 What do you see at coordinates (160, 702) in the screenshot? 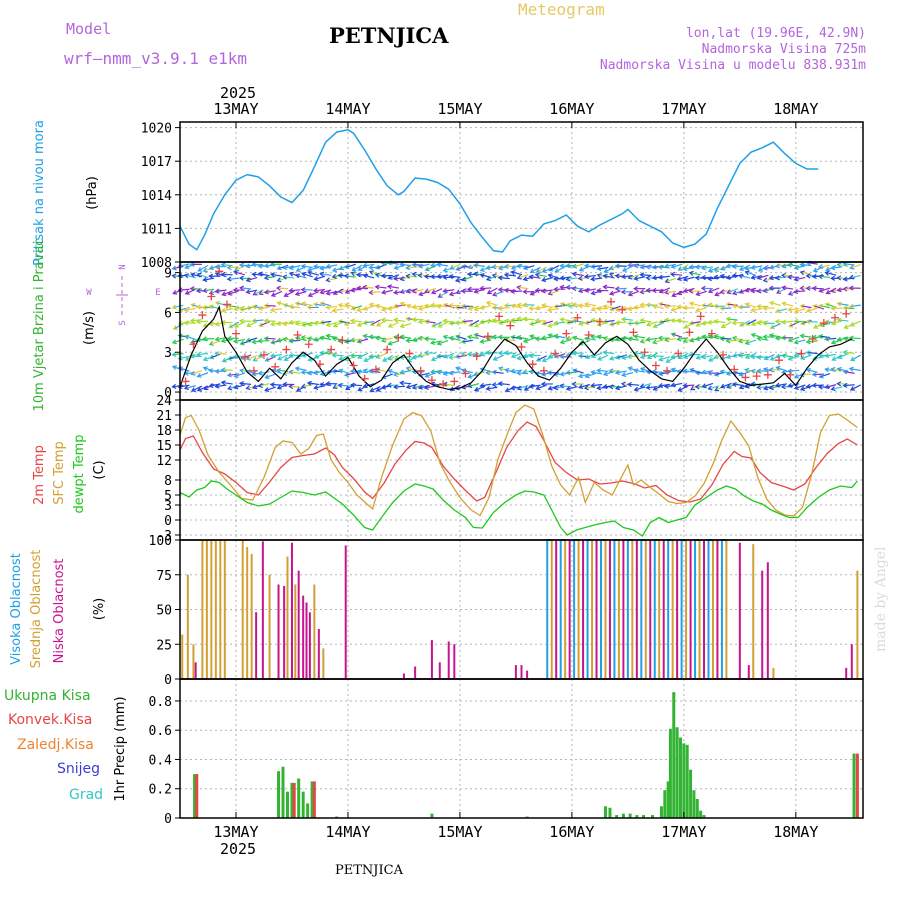
I see `y-tick-label: 0.8` at bounding box center [160, 702].